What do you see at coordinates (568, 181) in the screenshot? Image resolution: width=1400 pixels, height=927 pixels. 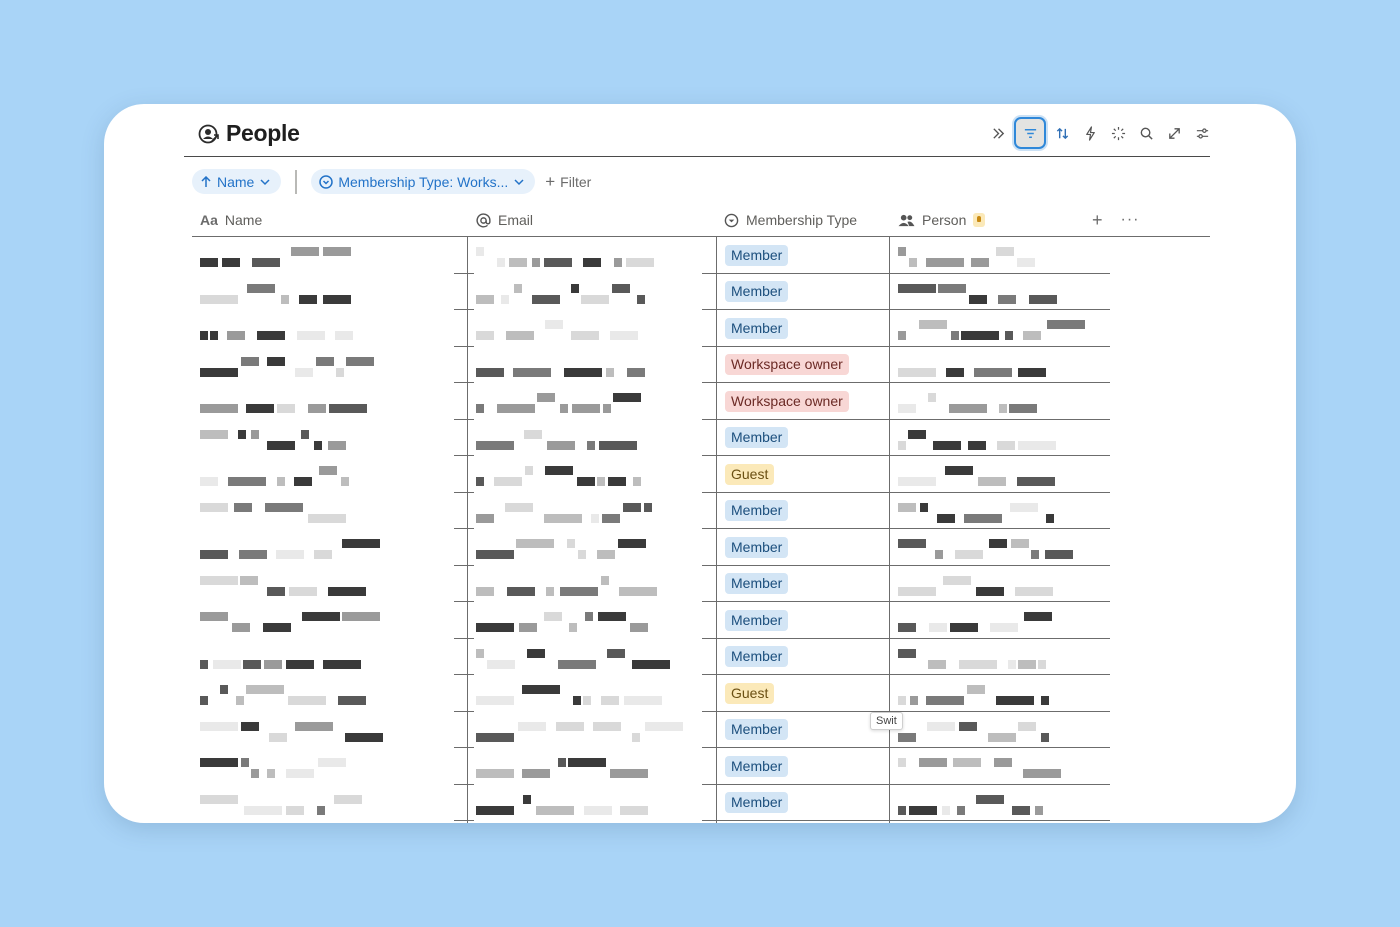 I see `add-filter-button: + Filter` at bounding box center [568, 181].